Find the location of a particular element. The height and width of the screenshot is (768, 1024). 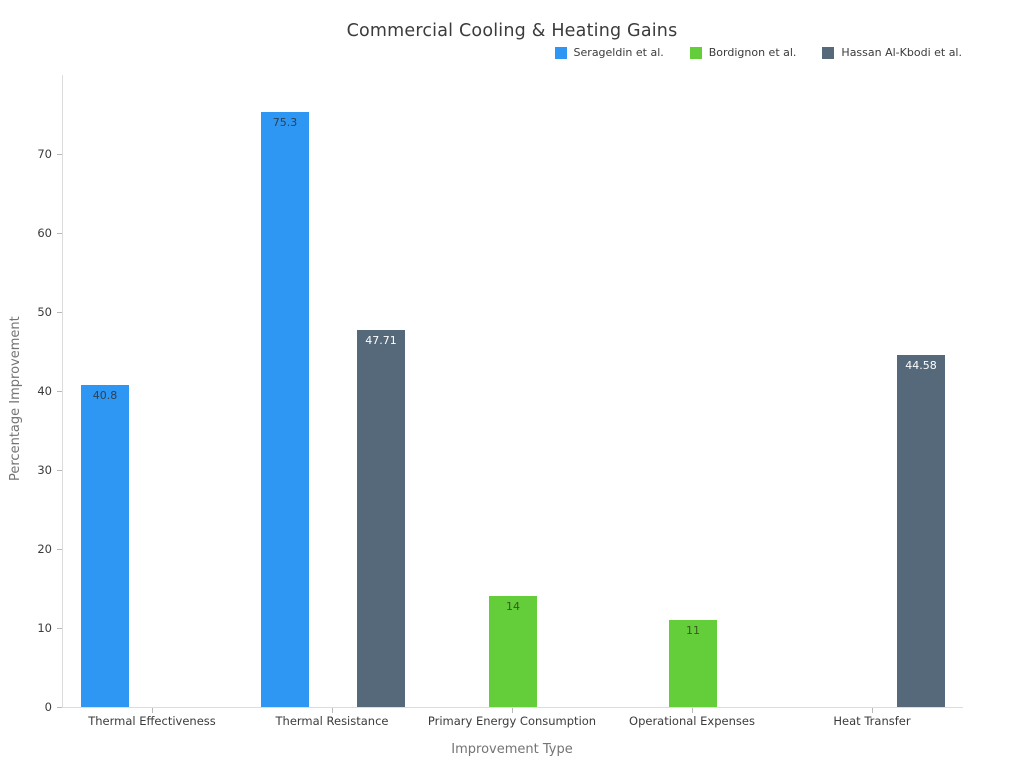

bar-value-label: 14 is located at coordinates (513, 607).